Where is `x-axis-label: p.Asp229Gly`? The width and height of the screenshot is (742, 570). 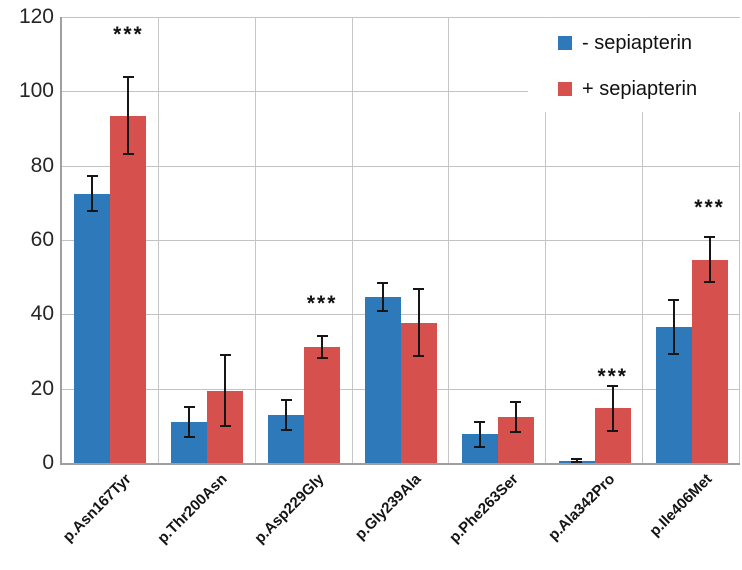 x-axis-label: p.Asp229Gly is located at coordinates (289, 508).